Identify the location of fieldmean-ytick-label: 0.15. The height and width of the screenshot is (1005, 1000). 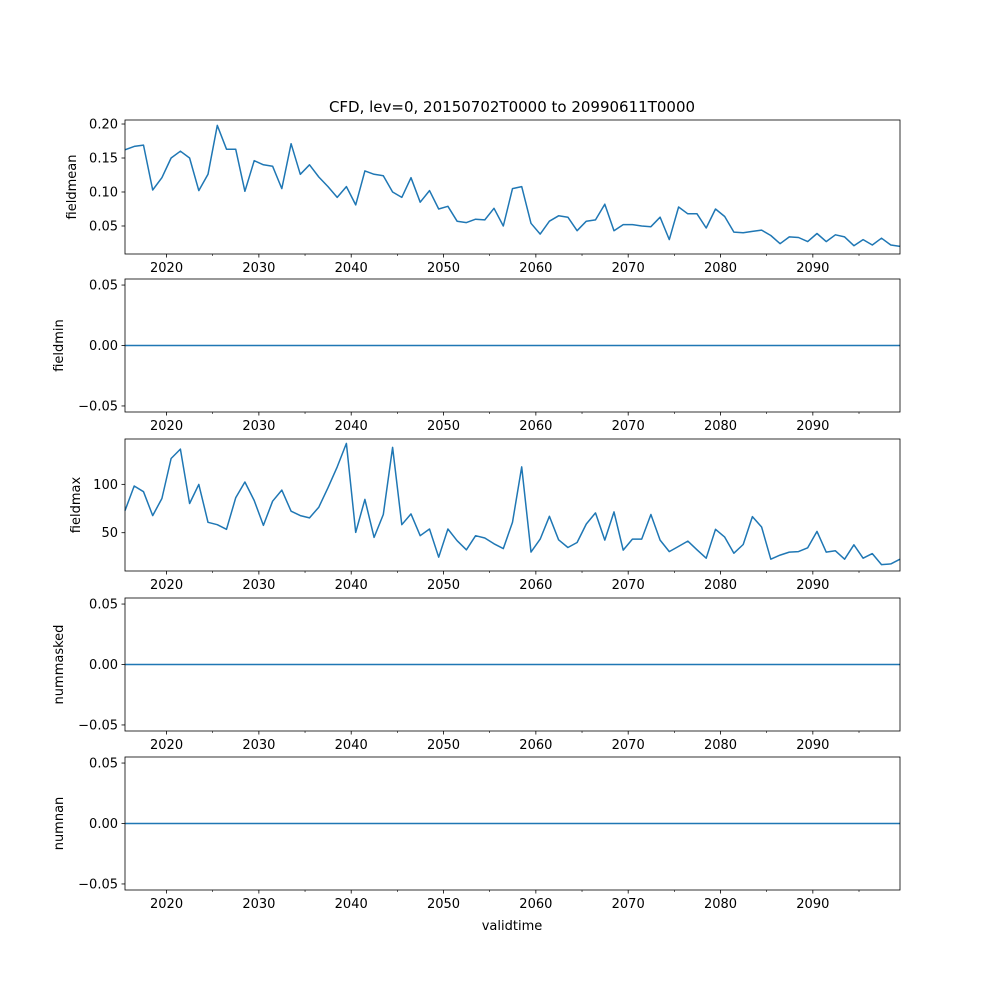
(103, 159).